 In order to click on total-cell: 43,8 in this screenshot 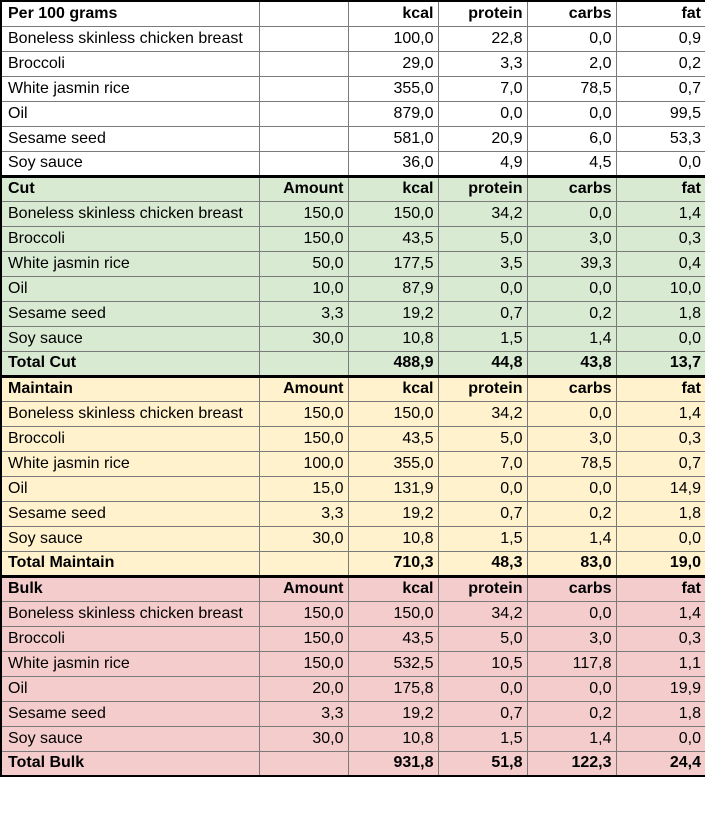, I will do `click(571, 363)`.